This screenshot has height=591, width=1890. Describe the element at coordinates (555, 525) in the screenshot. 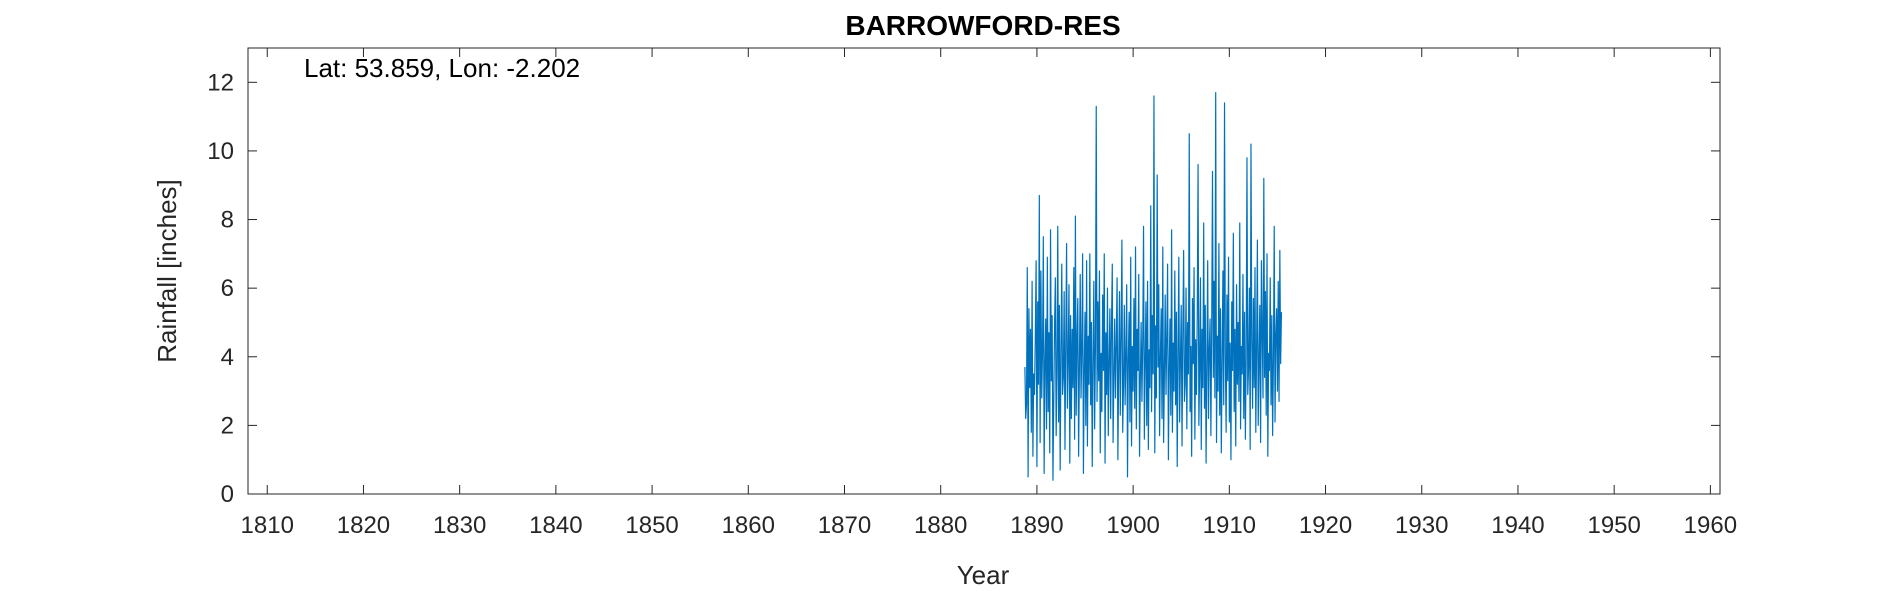

I see `x-tick-label: 1840` at that location.